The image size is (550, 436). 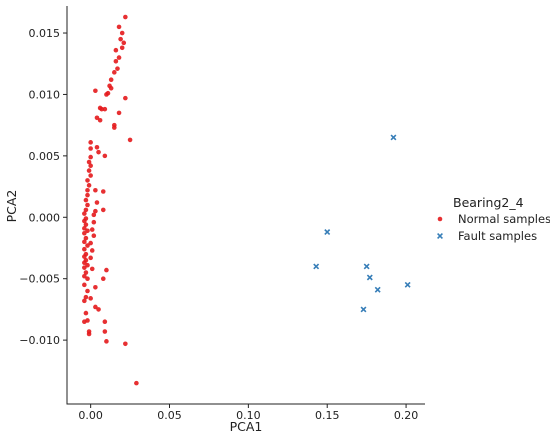 I want to click on legend-item: Fault samples, so click(x=487, y=236).